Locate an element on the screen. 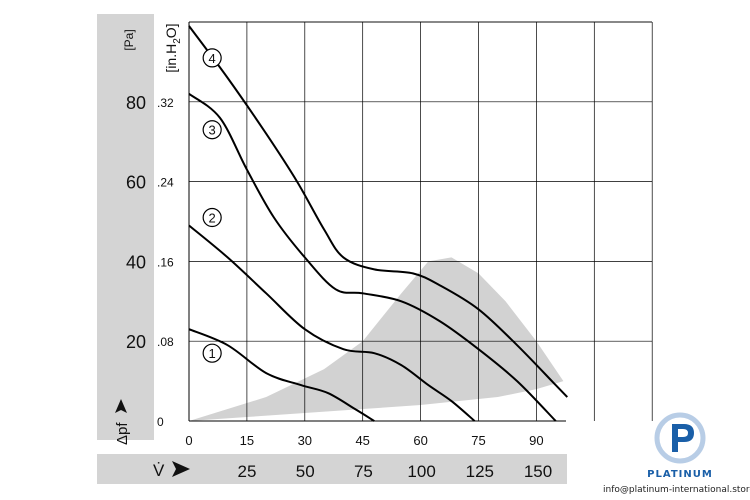 This screenshot has height=500, width=750. series-label-1: 1 is located at coordinates (212, 353).